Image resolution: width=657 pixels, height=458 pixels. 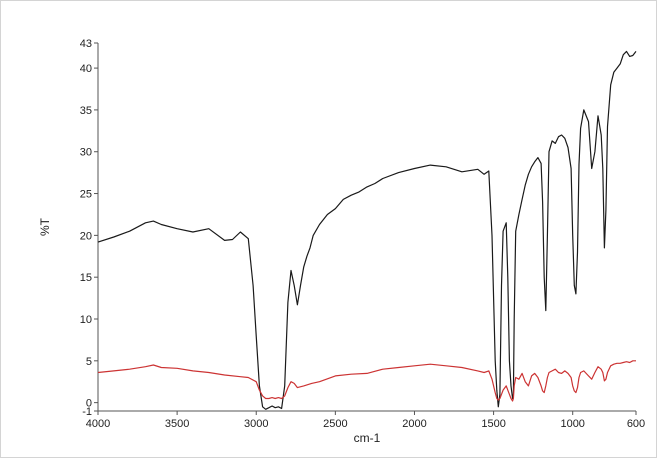 What do you see at coordinates (572, 424) in the screenshot?
I see `x-tick-label: 1000` at bounding box center [572, 424].